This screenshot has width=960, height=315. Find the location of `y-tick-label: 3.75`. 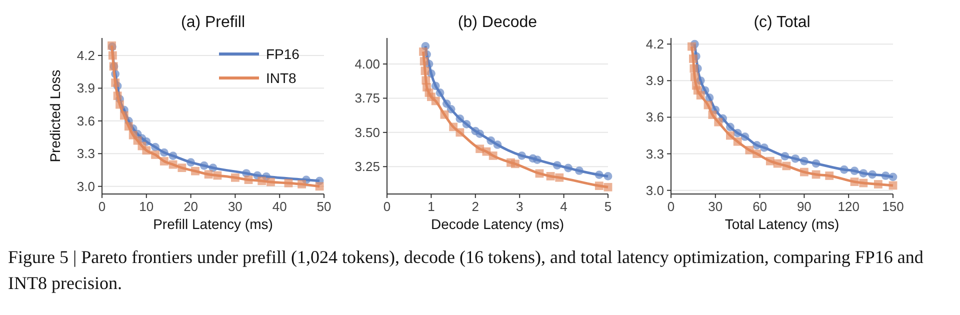

y-tick-label: 3.75 is located at coordinates (367, 98).